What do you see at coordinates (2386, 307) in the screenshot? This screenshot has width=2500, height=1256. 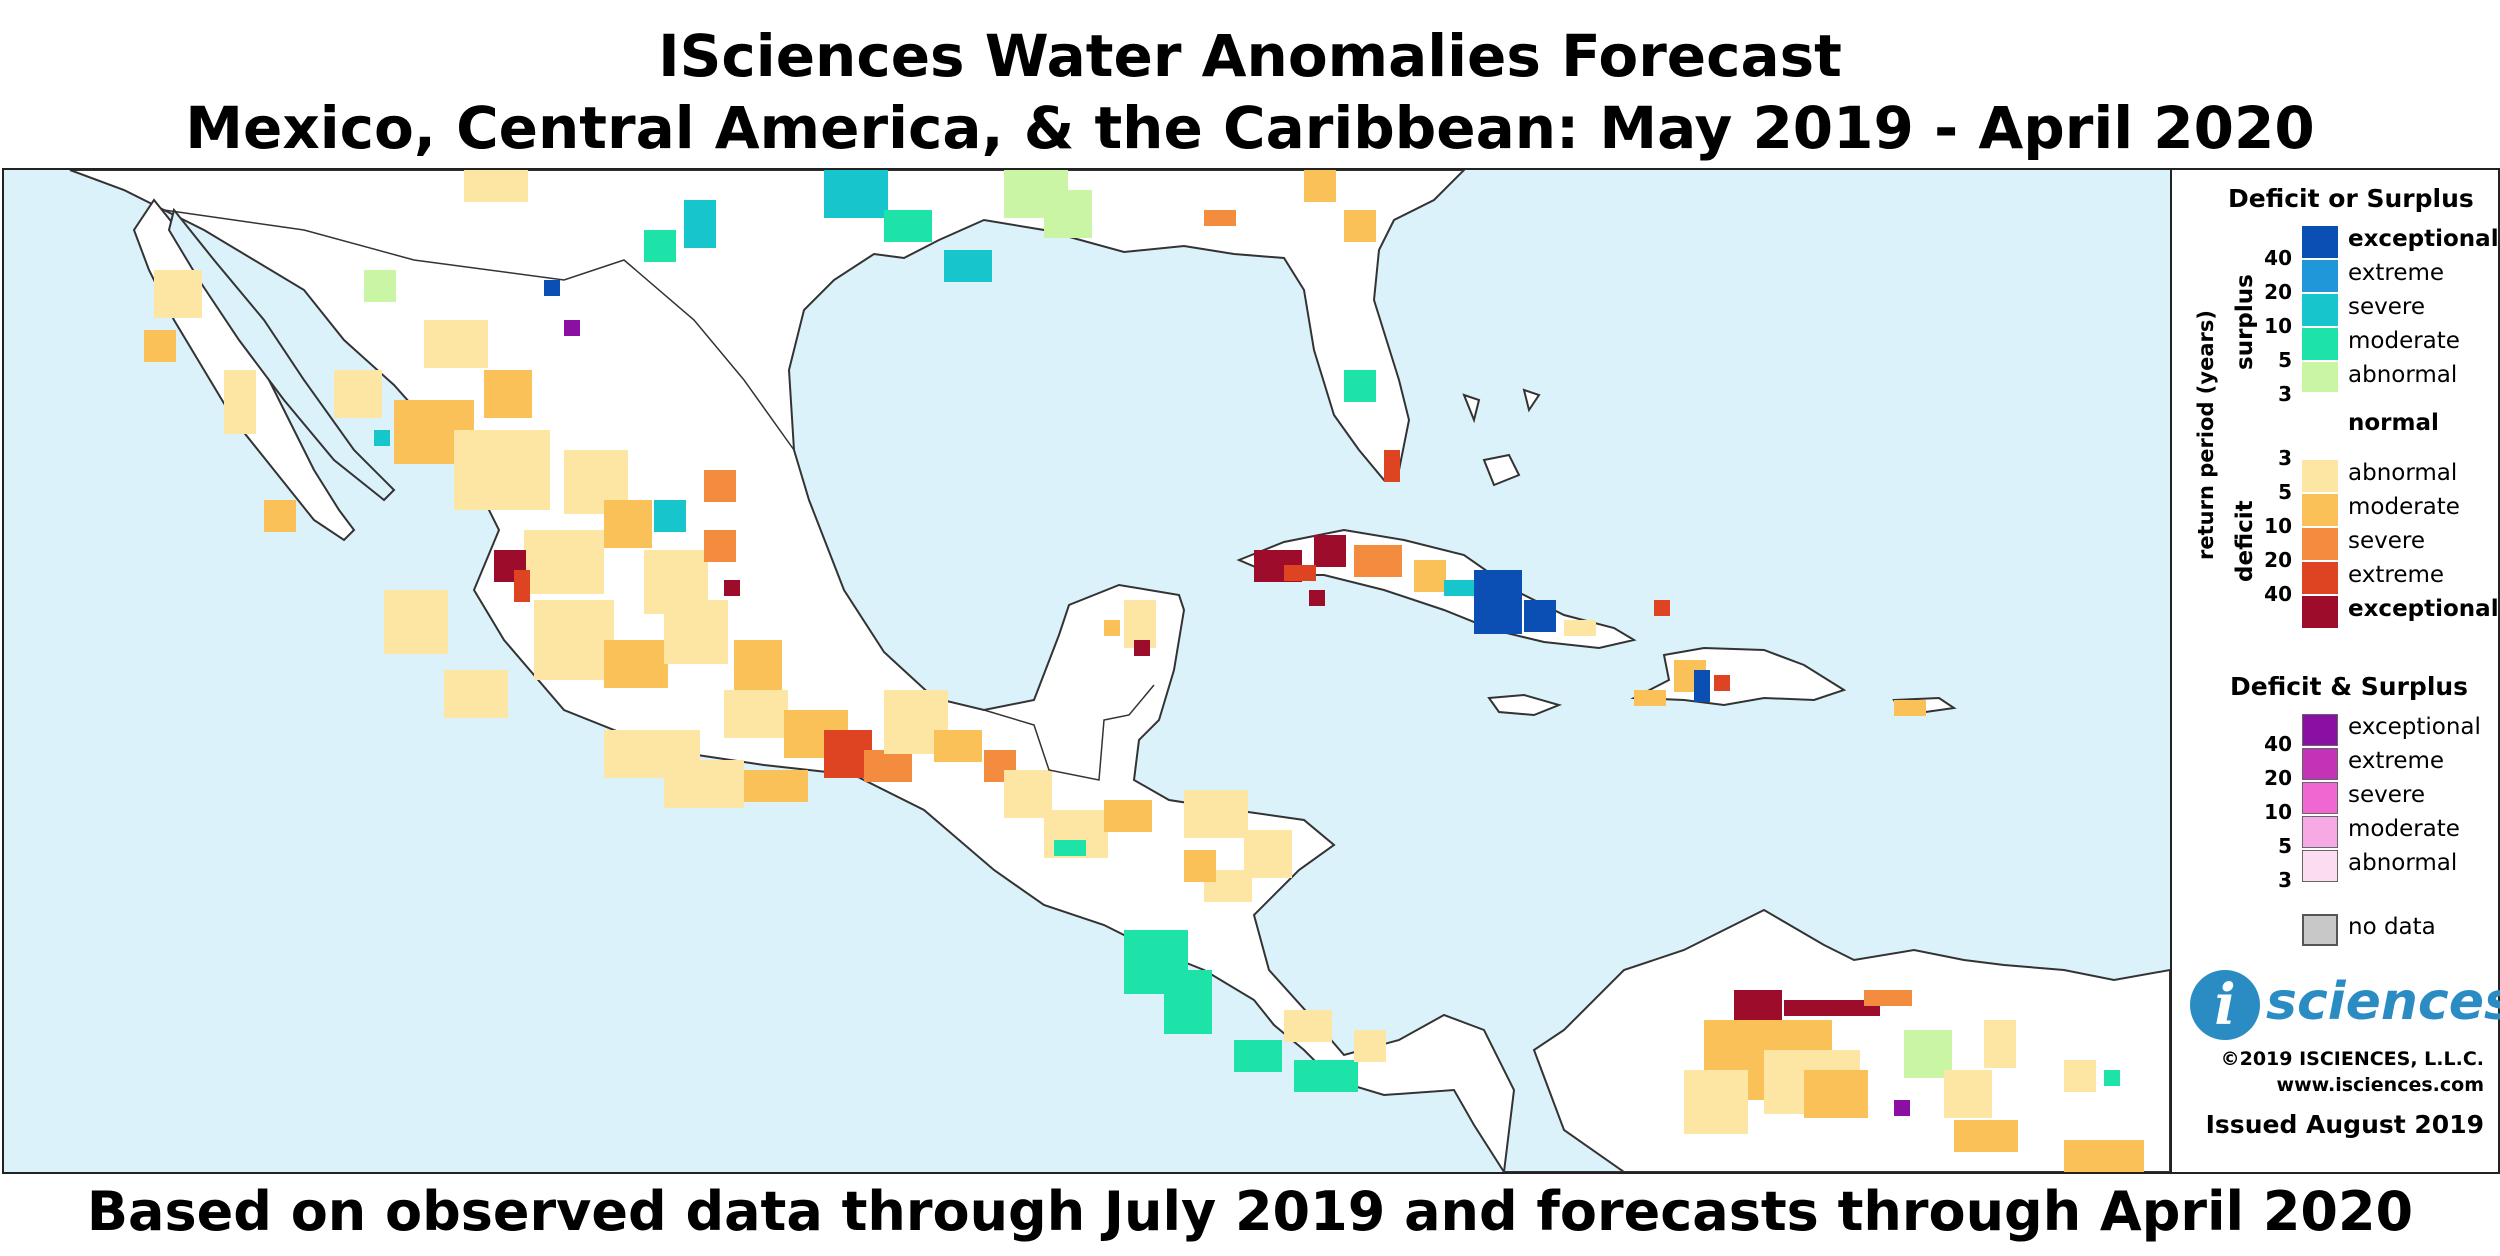 I see `legend-label-surplus-severe: severe` at bounding box center [2386, 307].